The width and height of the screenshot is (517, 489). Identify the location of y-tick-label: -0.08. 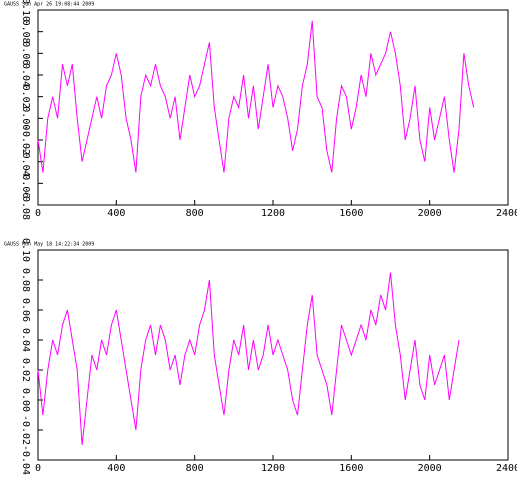
(25, 205).